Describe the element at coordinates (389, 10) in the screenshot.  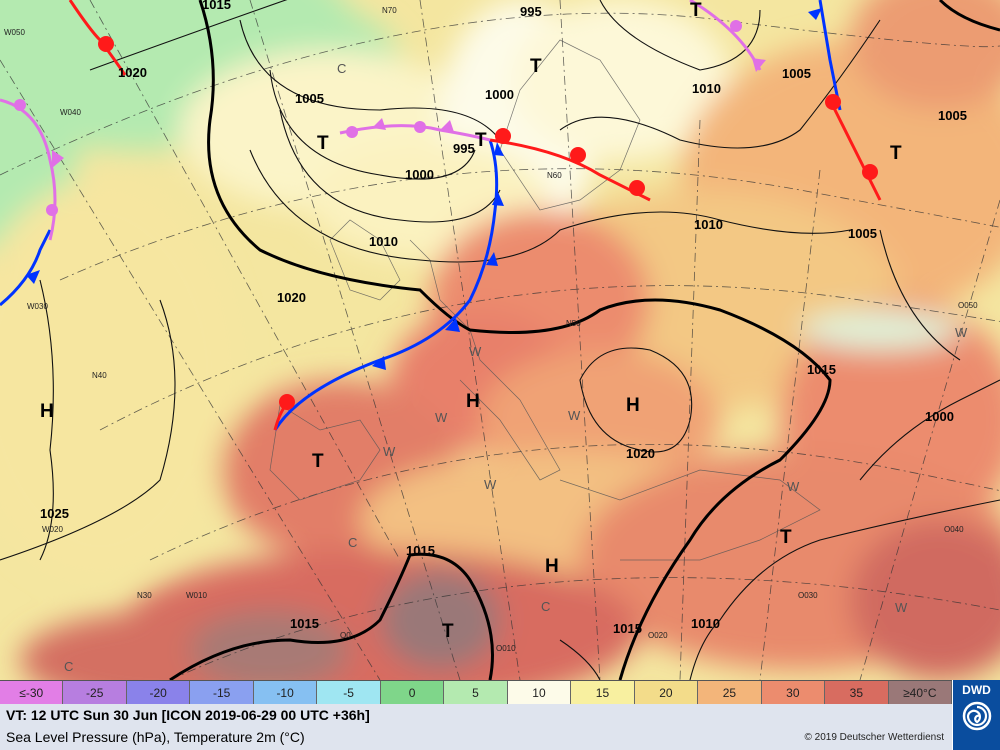
I see `grid-label: N70` at that location.